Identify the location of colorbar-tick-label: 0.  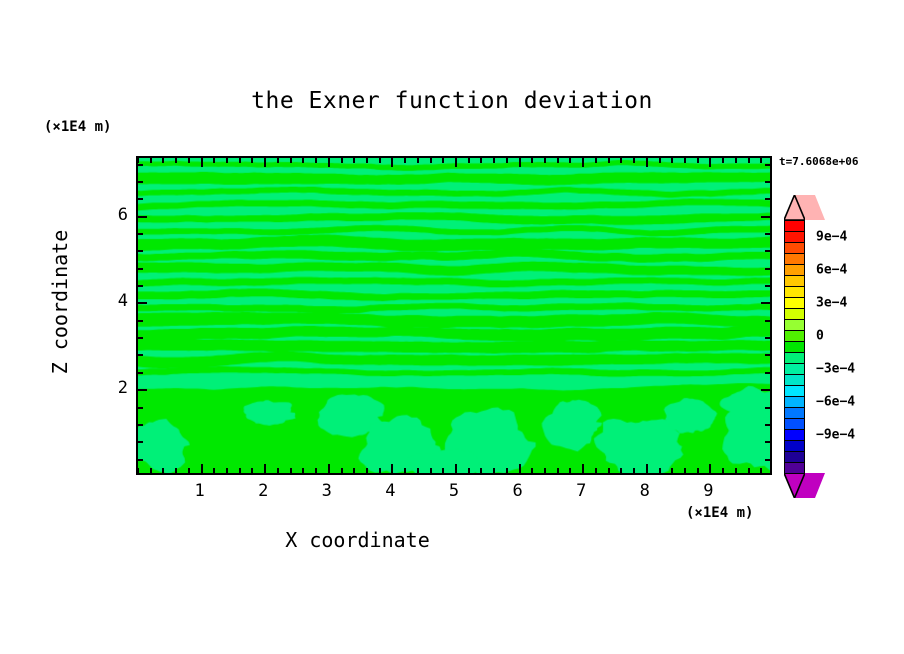
(820, 335).